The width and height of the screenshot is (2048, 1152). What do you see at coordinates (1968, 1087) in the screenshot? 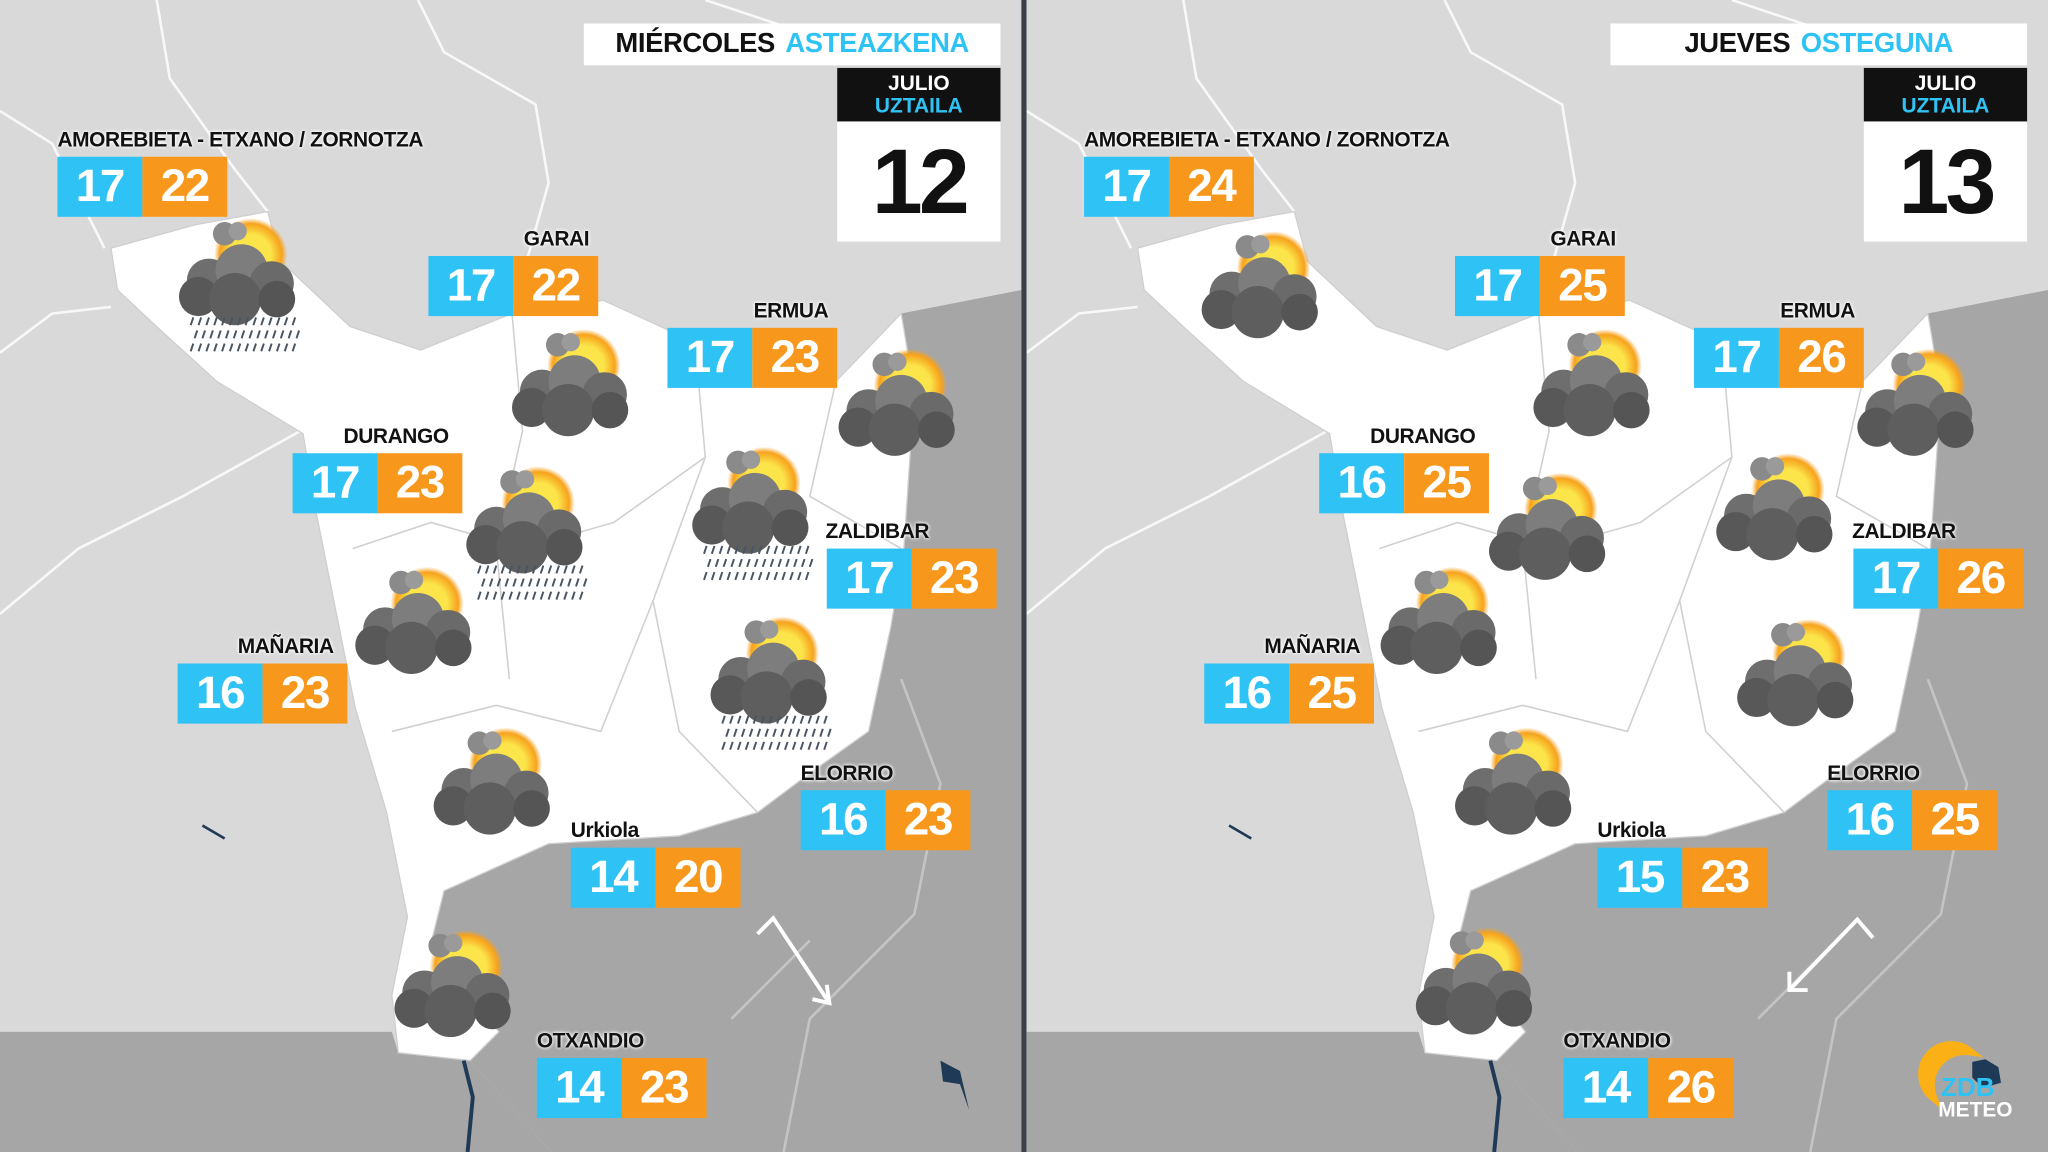
I see `logo-text: ZDB` at bounding box center [1968, 1087].